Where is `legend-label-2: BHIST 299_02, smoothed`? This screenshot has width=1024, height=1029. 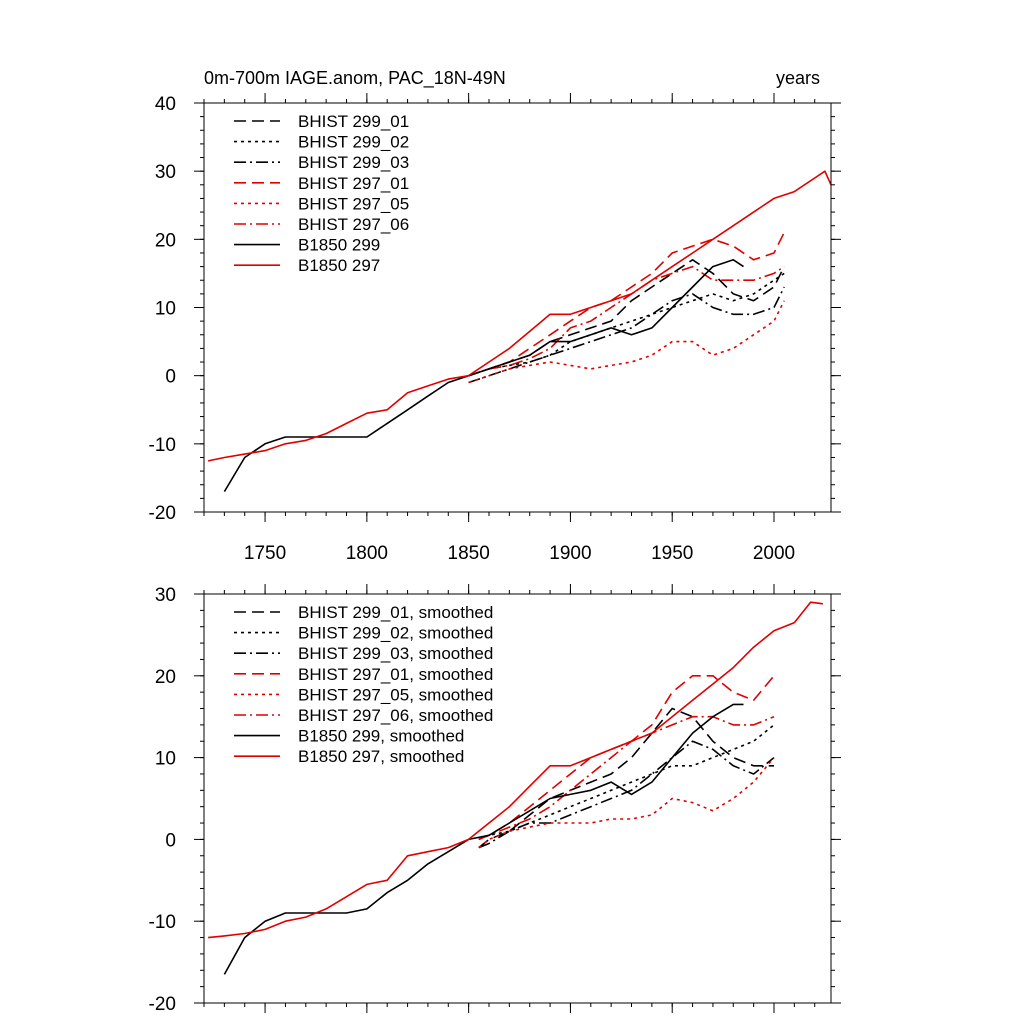 legend-label-2: BHIST 299_02, smoothed is located at coordinates (395, 633).